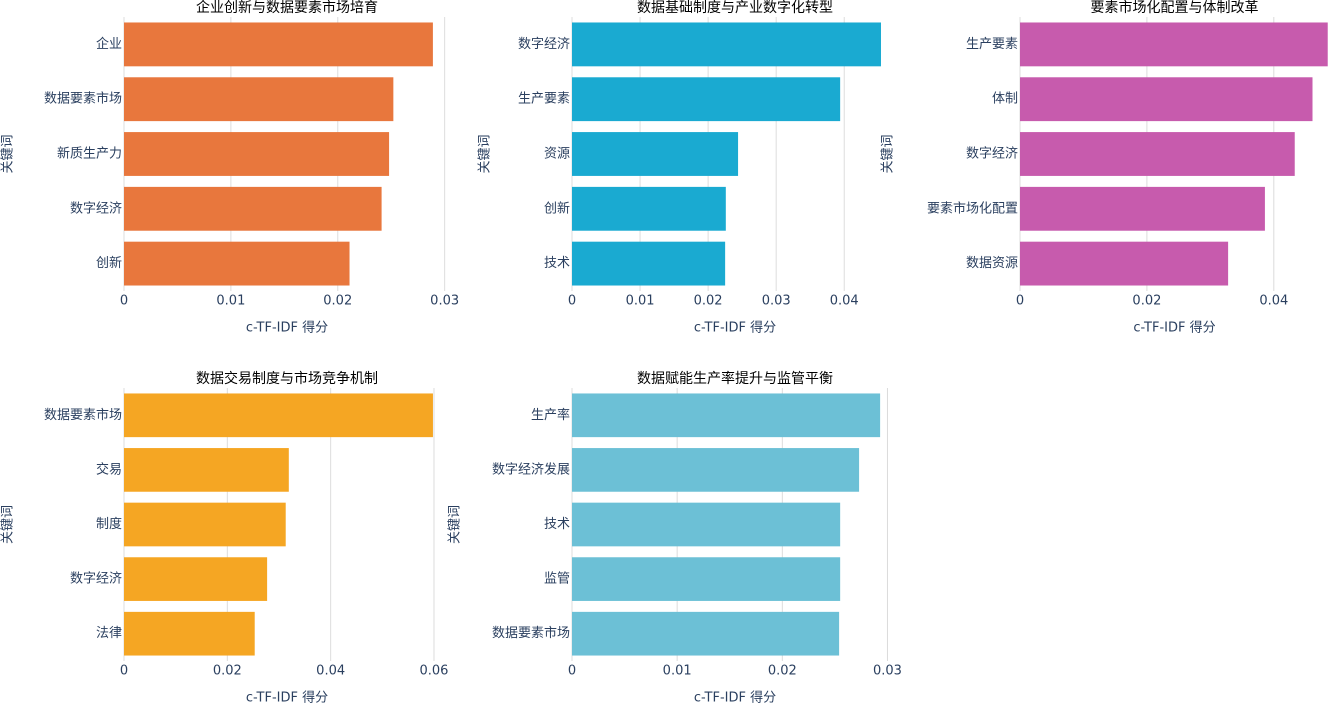 This screenshot has width=1329, height=705. What do you see at coordinates (109, 469) in the screenshot?
I see `y-tick-label: 交易` at bounding box center [109, 469].